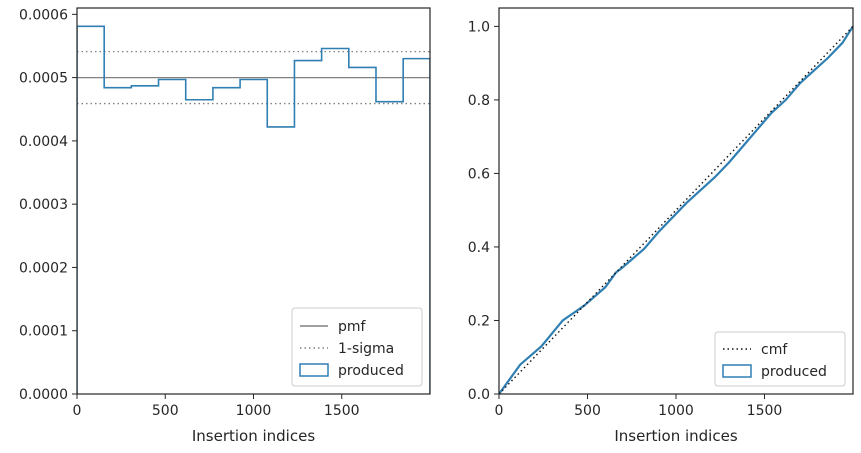  I want to click on left-y-tick-label: 0.0000, so click(43, 395).